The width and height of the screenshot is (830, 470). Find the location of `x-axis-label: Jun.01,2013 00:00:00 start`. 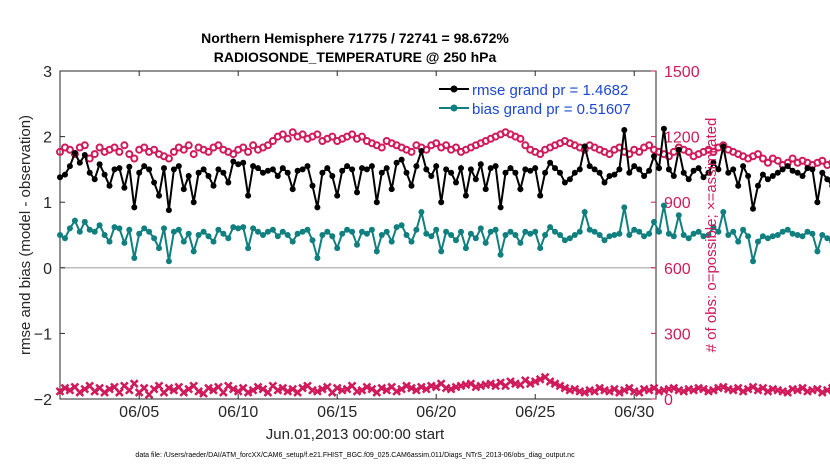

x-axis-label: Jun.01,2013 00:00:00 start is located at coordinates (355, 434).